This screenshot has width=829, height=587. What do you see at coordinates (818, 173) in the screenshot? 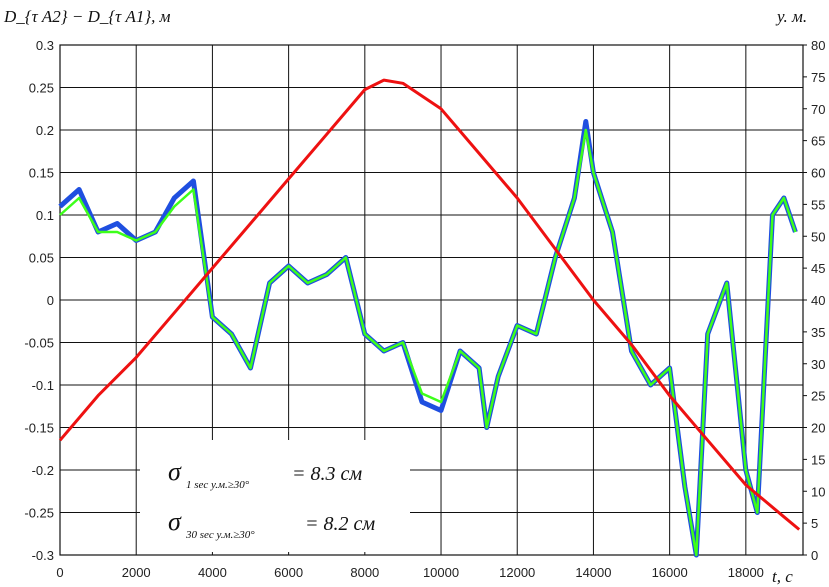
I see `y-right-tick-label: 60` at bounding box center [818, 173].